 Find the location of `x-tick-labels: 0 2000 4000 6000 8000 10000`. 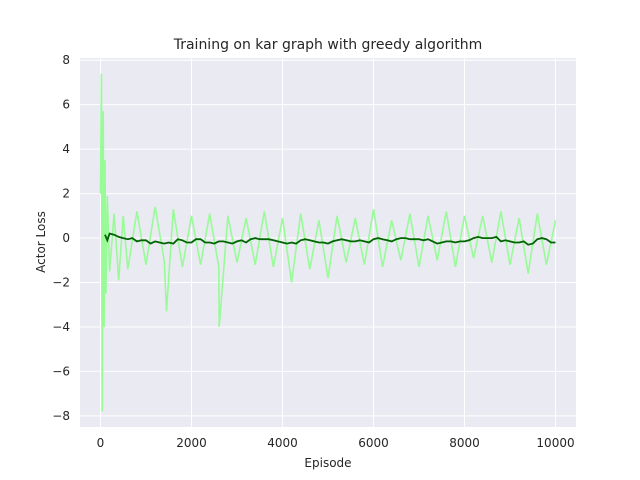

x-tick-labels: 0 2000 4000 6000 8000 10000 is located at coordinates (336, 443).